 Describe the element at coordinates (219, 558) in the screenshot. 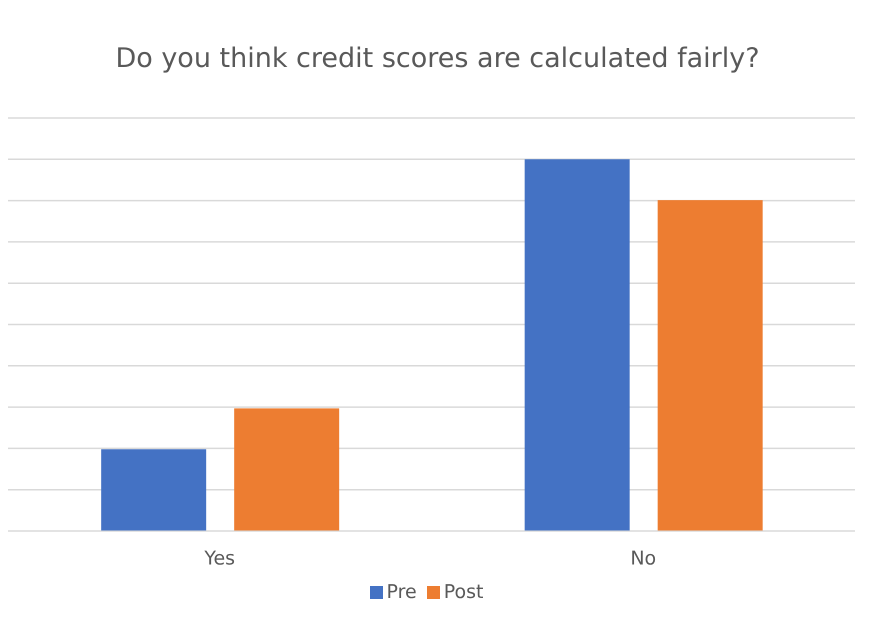

I see `x-tick-label: Yes` at that location.